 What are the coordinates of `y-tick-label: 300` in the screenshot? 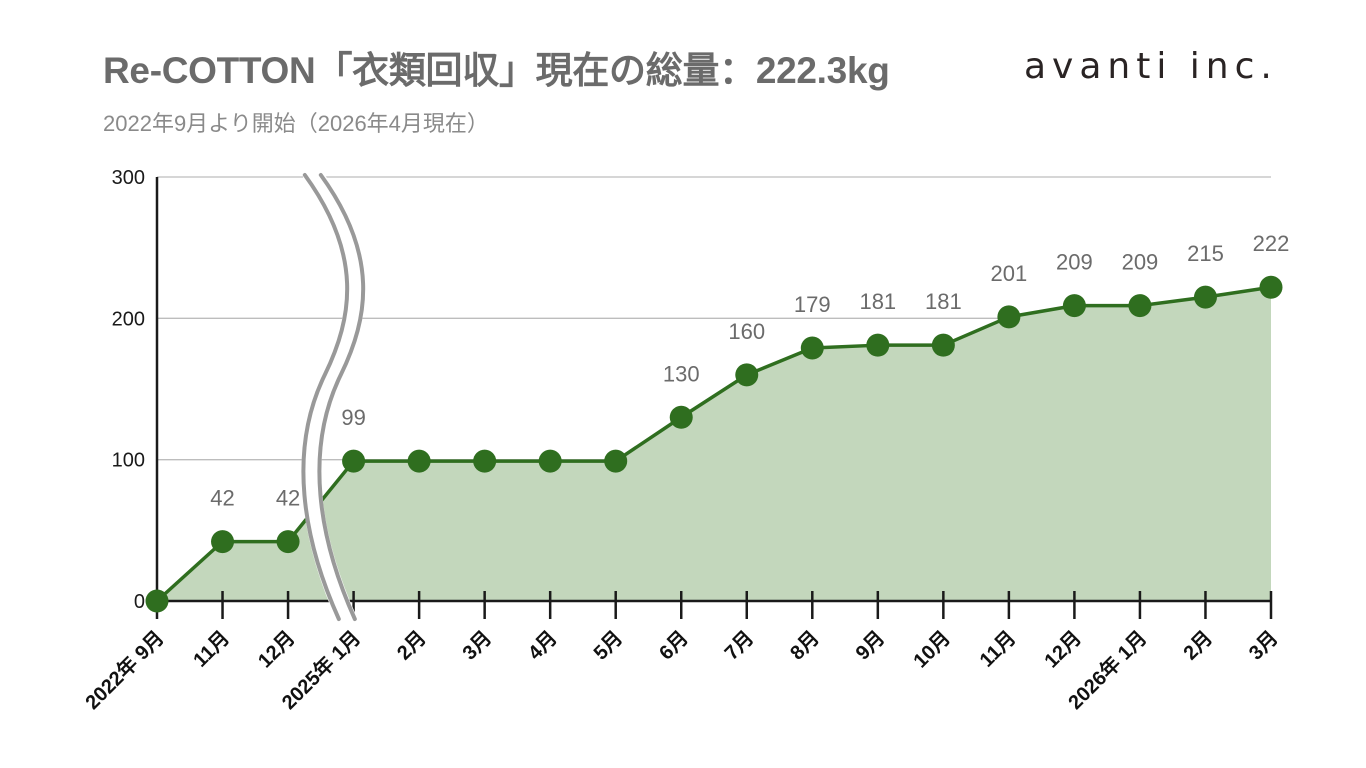 It's located at (128, 178).